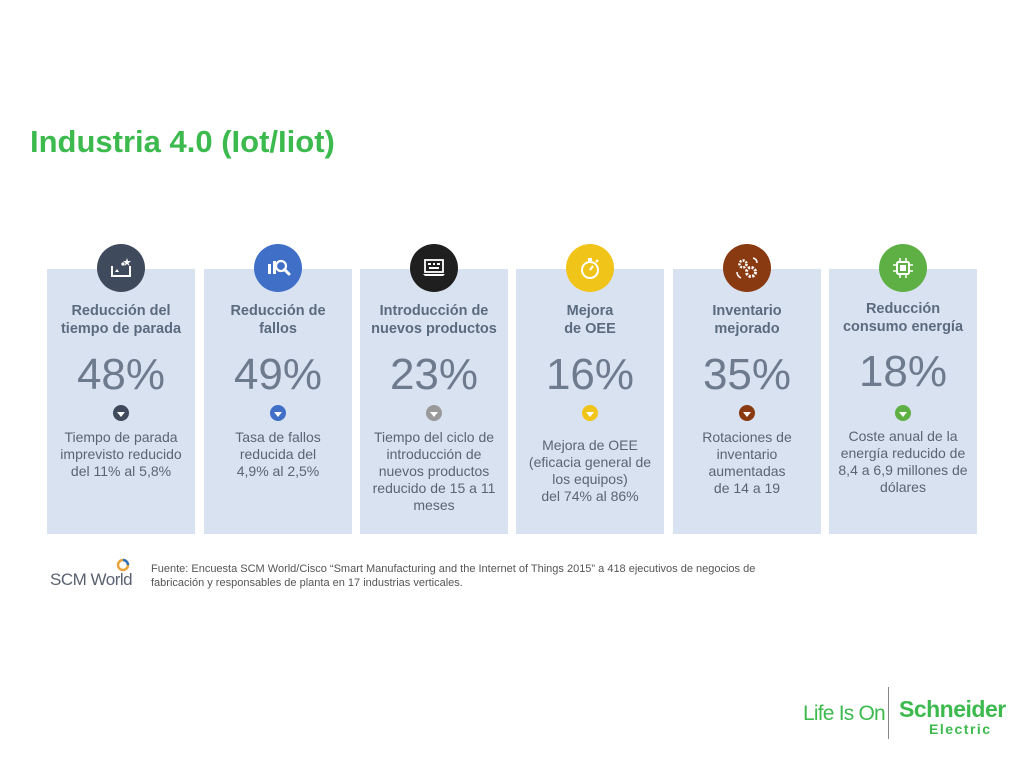 Image resolution: width=1024 pixels, height=768 pixels. I want to click on card-percentage: 48%, so click(121, 374).